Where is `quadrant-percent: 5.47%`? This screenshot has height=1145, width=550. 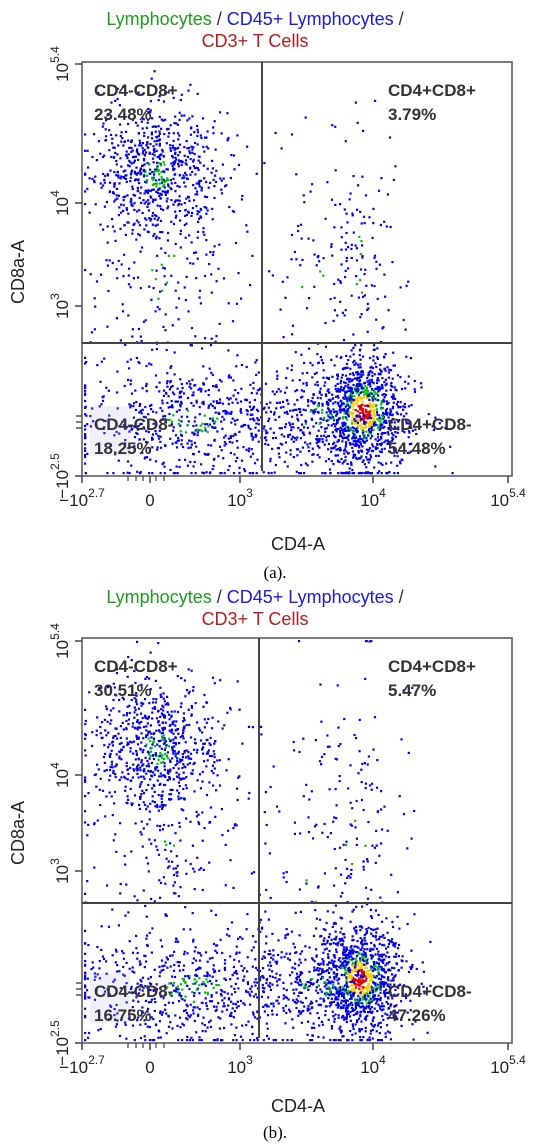
quadrant-percent: 5.47% is located at coordinates (412, 690).